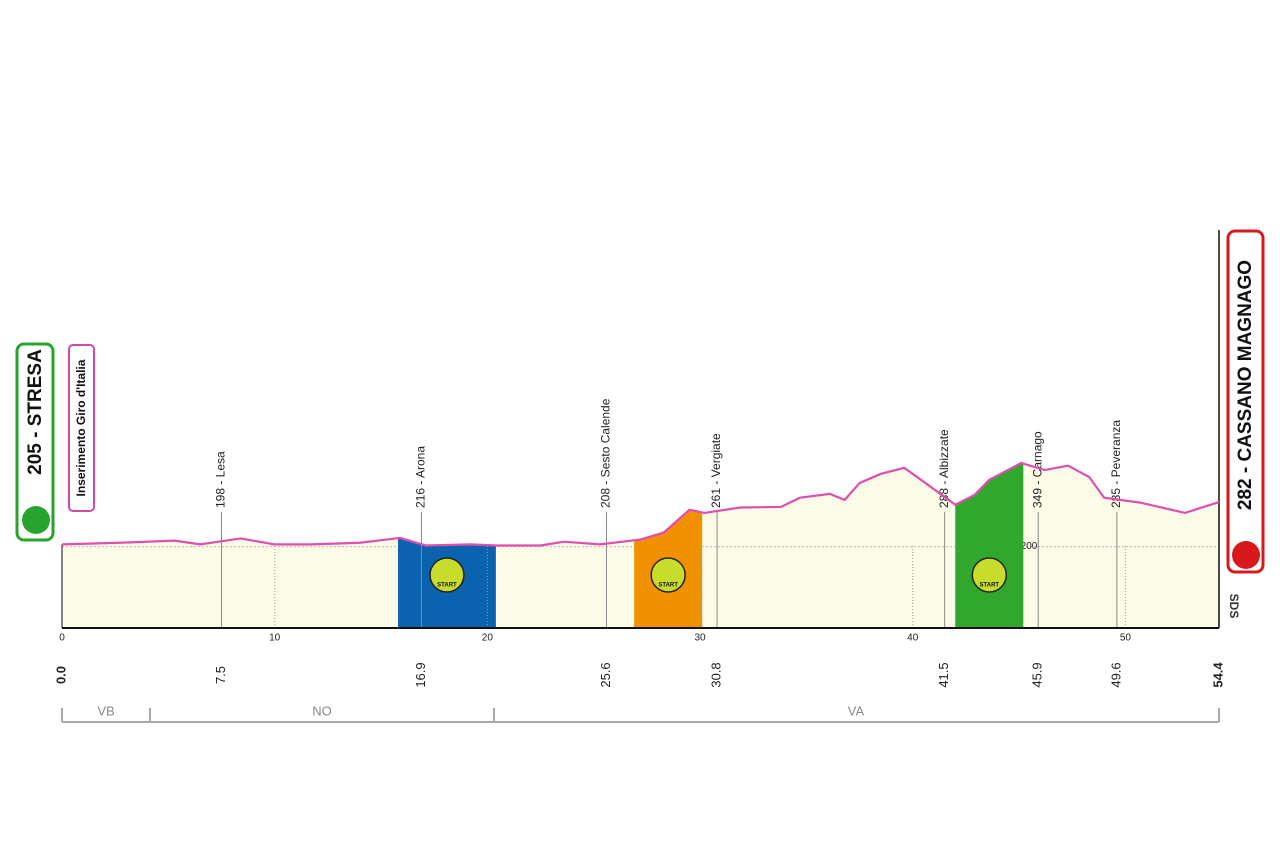 The height and width of the screenshot is (852, 1280). Describe the element at coordinates (1126, 638) in the screenshot. I see `x-tick-label: 50` at that location.